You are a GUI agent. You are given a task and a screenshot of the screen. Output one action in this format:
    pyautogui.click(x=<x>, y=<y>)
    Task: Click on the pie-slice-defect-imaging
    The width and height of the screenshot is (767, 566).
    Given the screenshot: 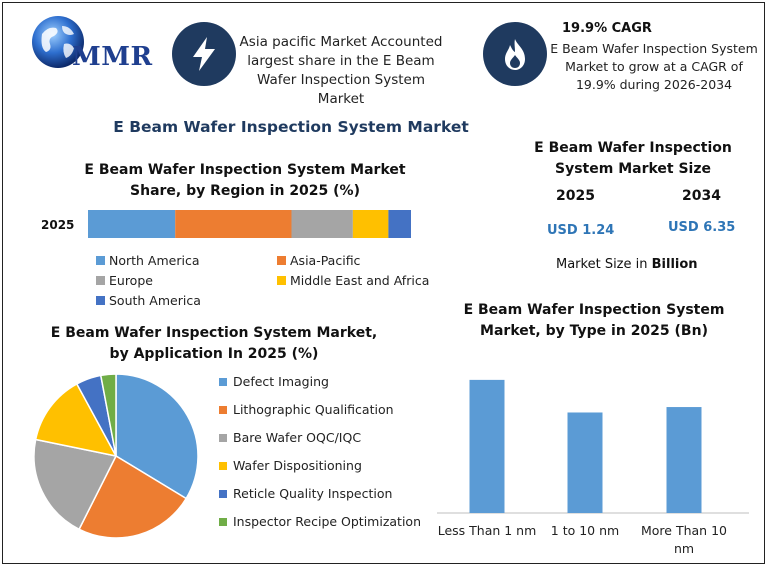 What is the action you would take?
    pyautogui.click(x=157, y=436)
    